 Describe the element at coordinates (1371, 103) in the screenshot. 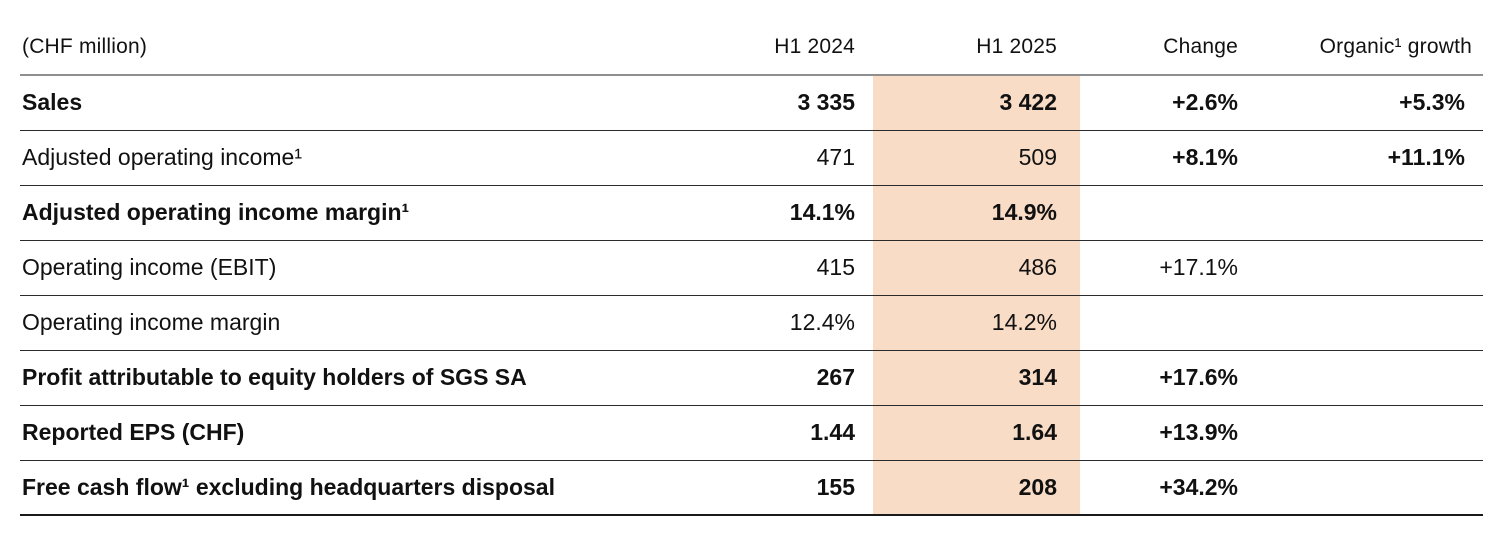

I see `value-organic: +5.3%` at that location.